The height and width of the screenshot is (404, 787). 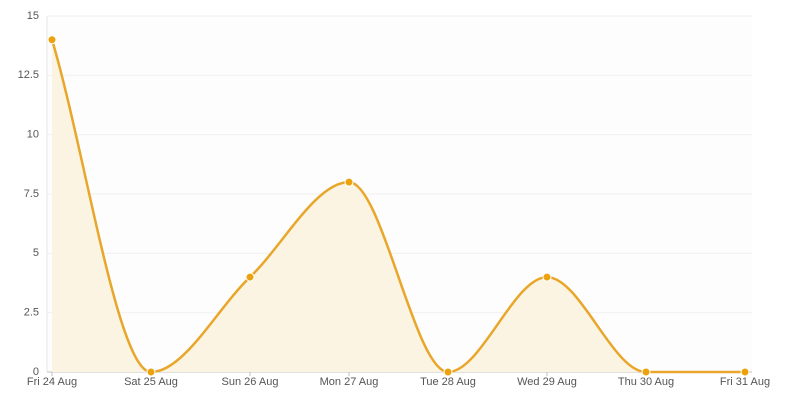 I want to click on x-tick-label: Sun 26 Aug, so click(x=250, y=382).